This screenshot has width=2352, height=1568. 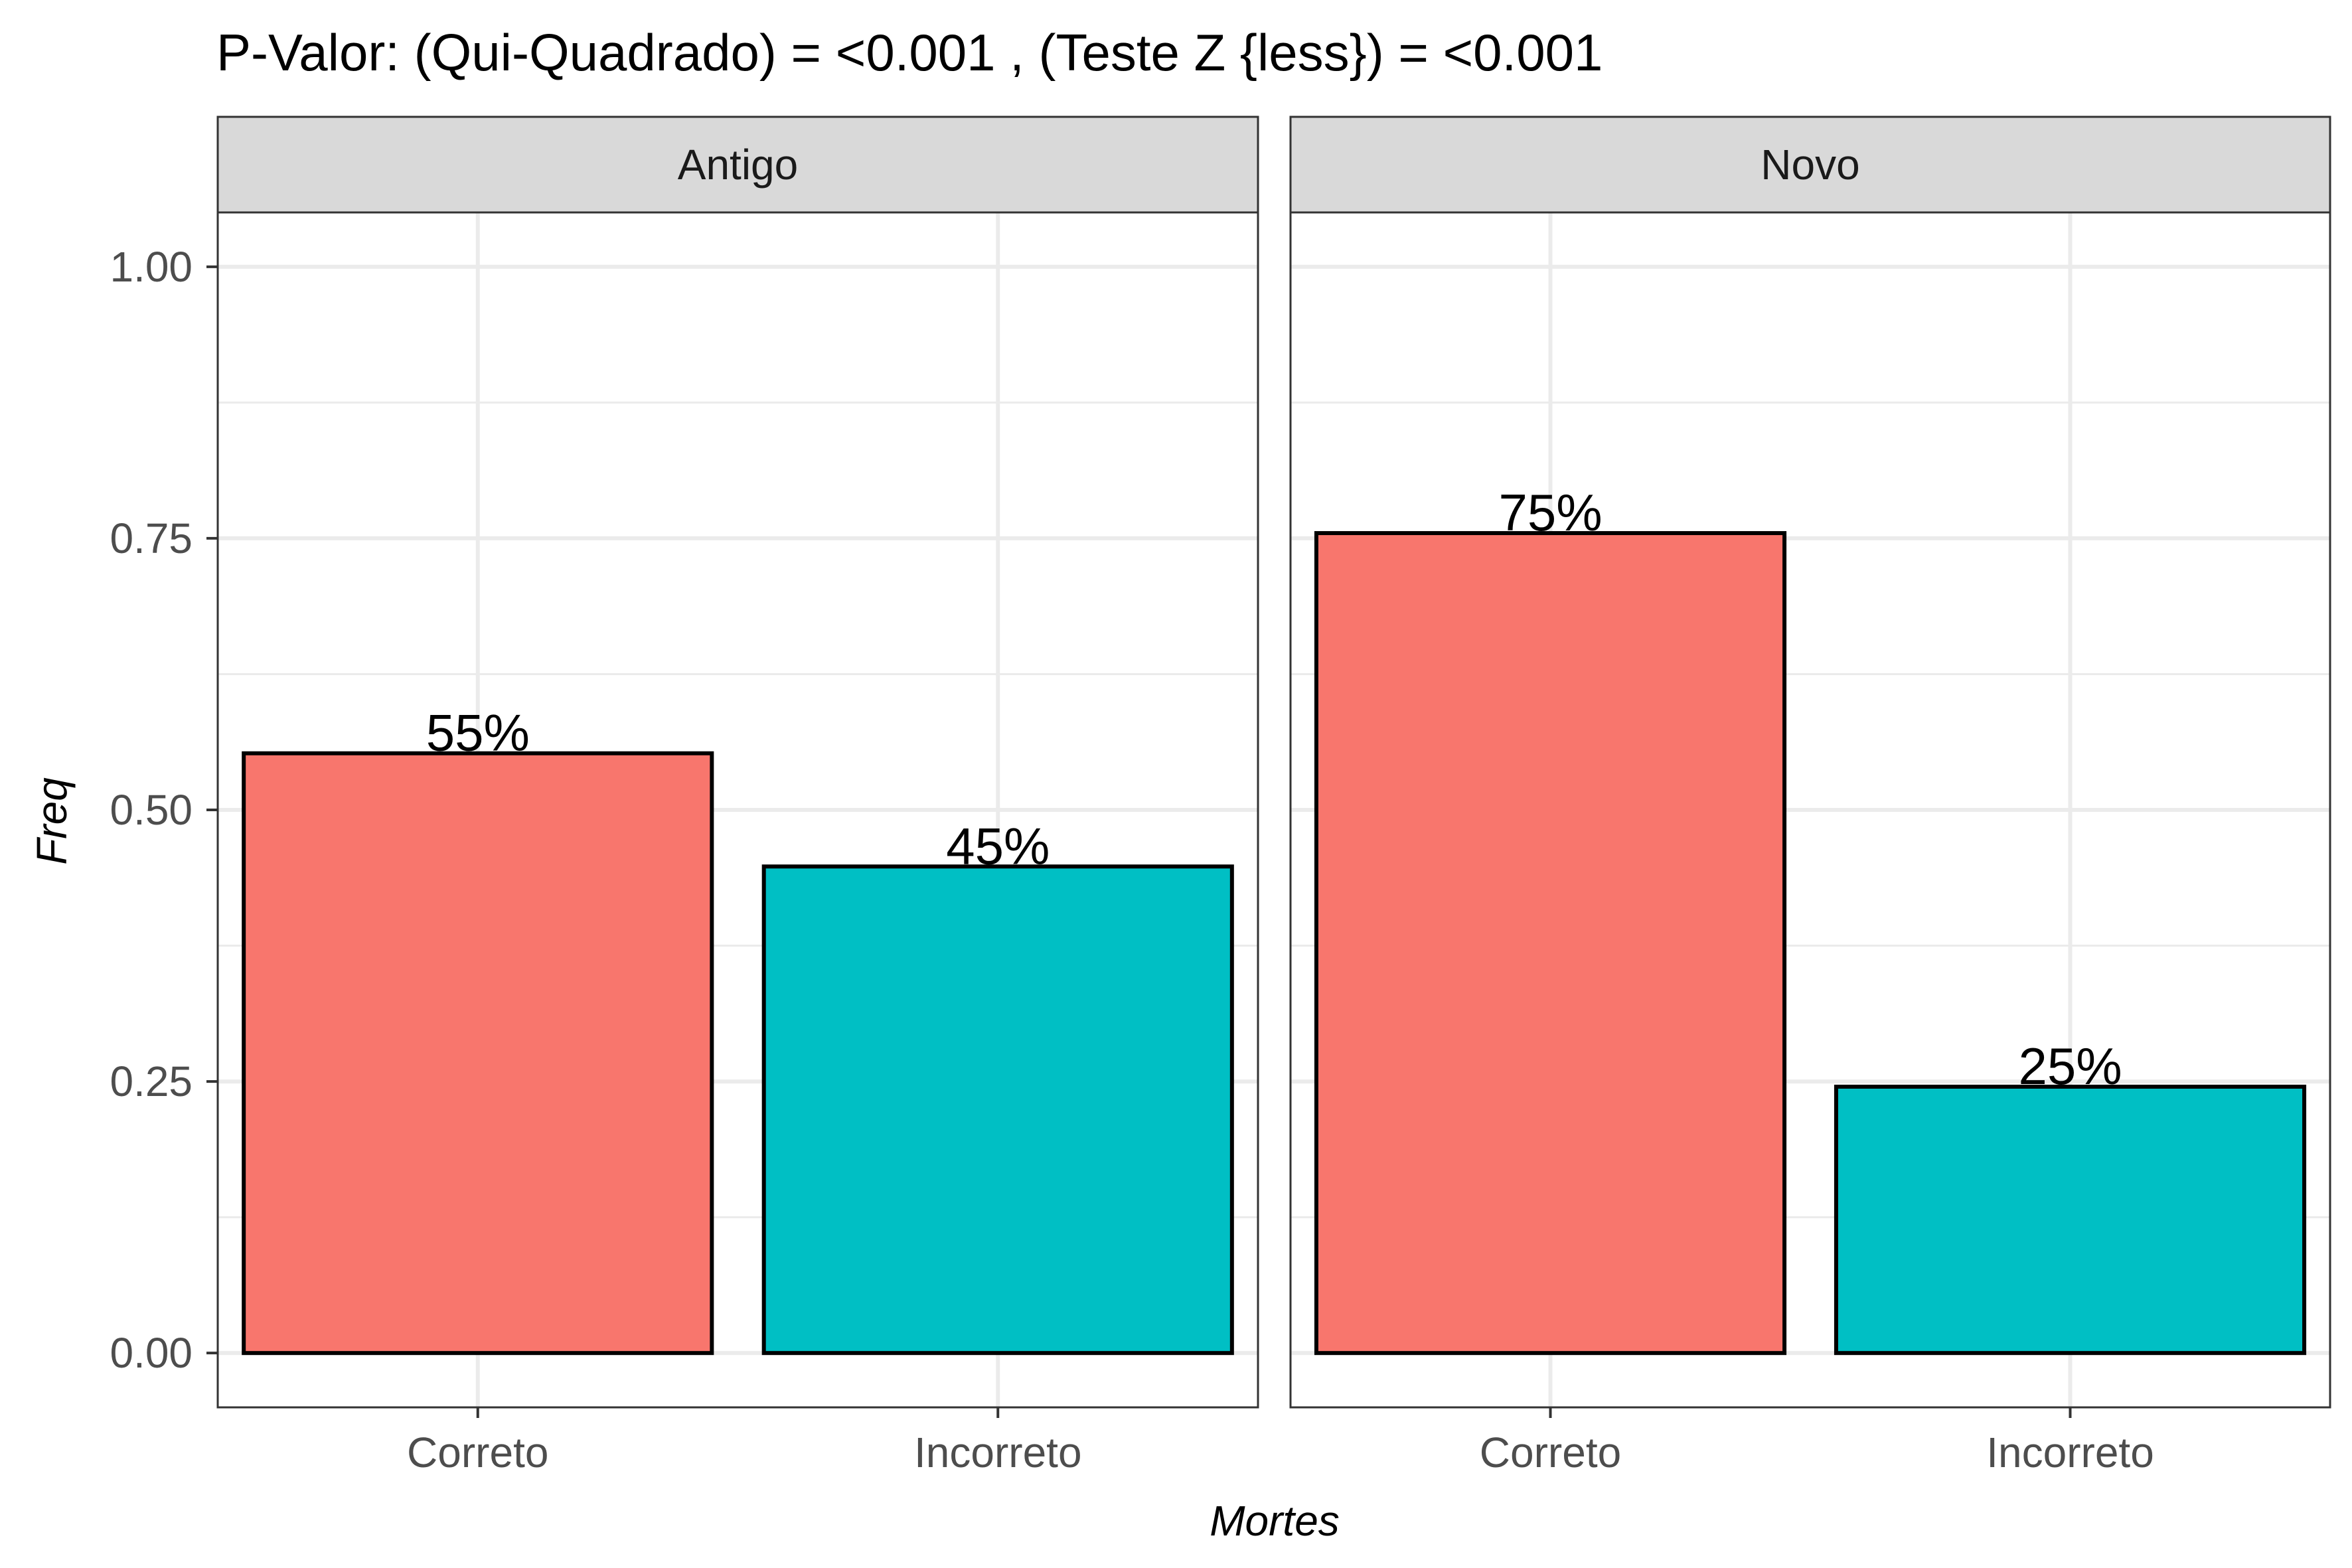 I want to click on bar-antigo-incorreto, so click(x=998, y=1110).